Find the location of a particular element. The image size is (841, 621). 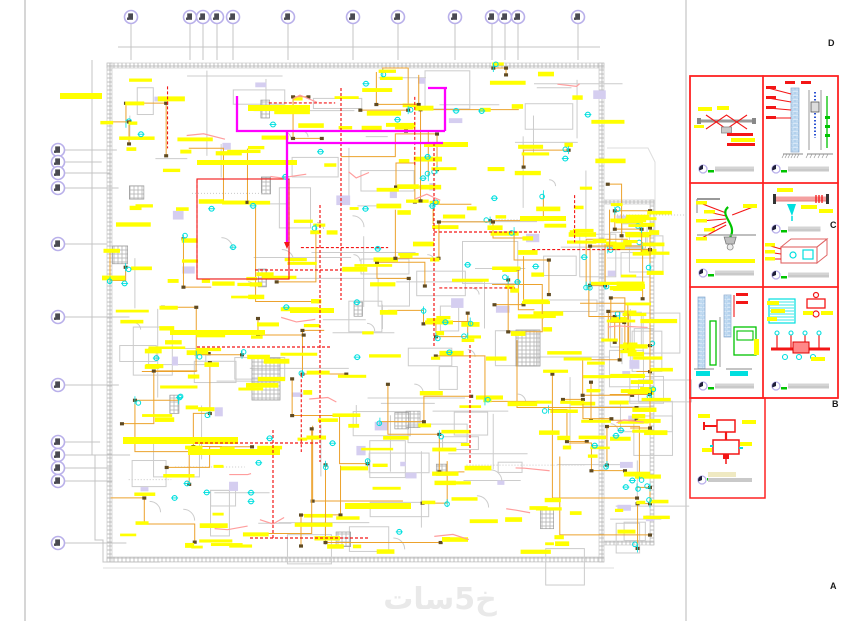

detail-panel-d5 is located at coordinates (726, 342).